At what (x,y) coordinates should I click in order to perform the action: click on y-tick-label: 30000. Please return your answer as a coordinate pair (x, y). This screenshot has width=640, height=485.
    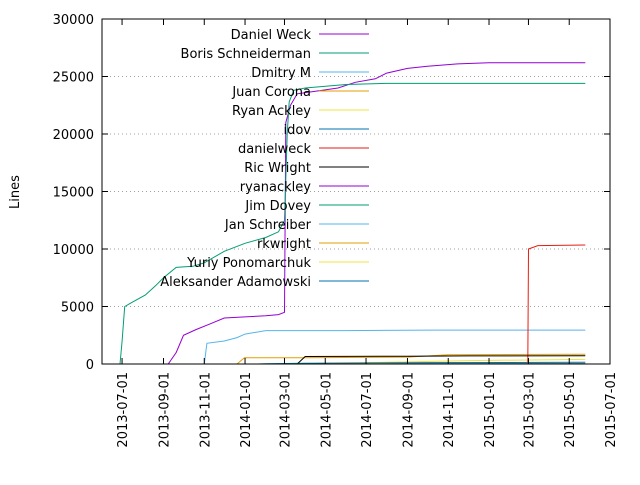
    Looking at the image, I should click on (73, 20).